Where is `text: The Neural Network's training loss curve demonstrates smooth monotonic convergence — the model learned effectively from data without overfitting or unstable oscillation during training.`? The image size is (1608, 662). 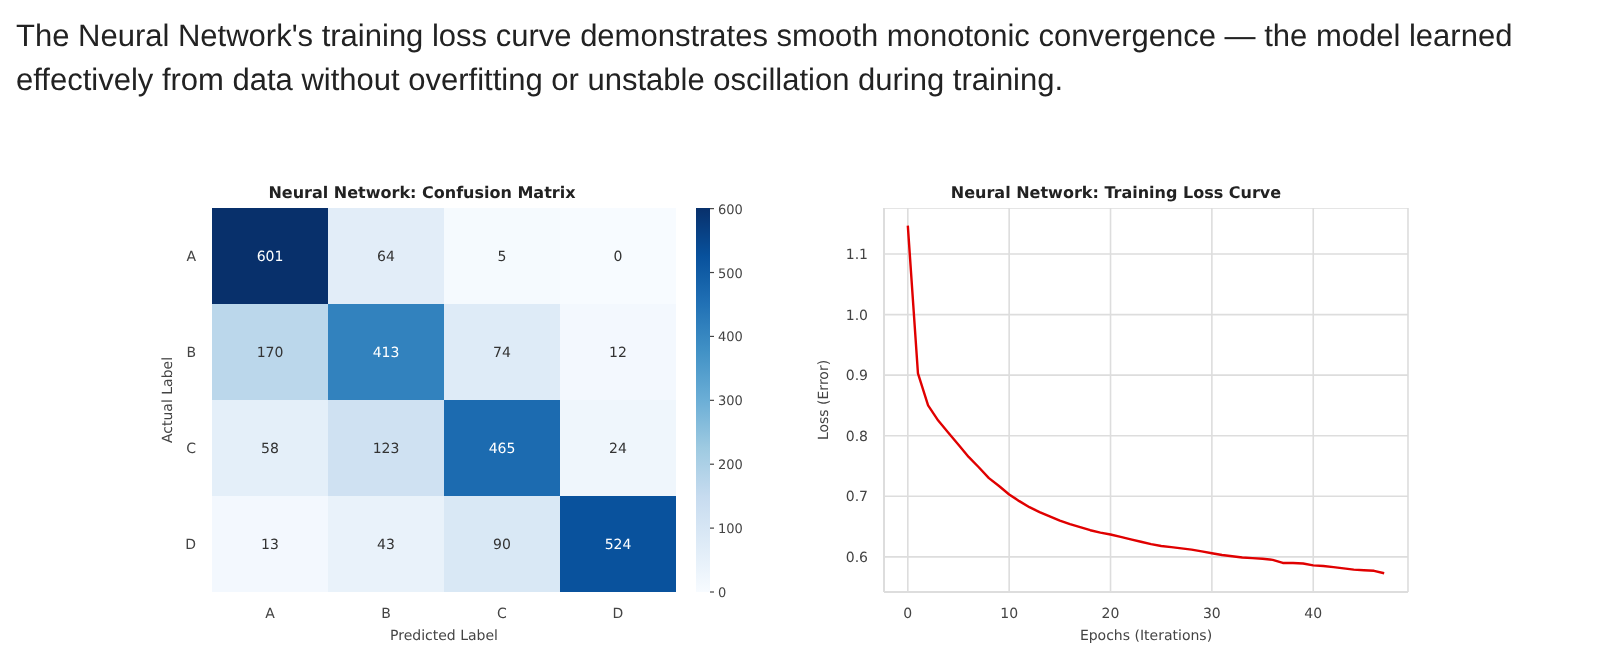 text: The Neural Network's training loss curve demonstrates smooth monotonic convergence — the model learned effectively from data without overfitting or unstable oscillation during training. is located at coordinates (765, 60).